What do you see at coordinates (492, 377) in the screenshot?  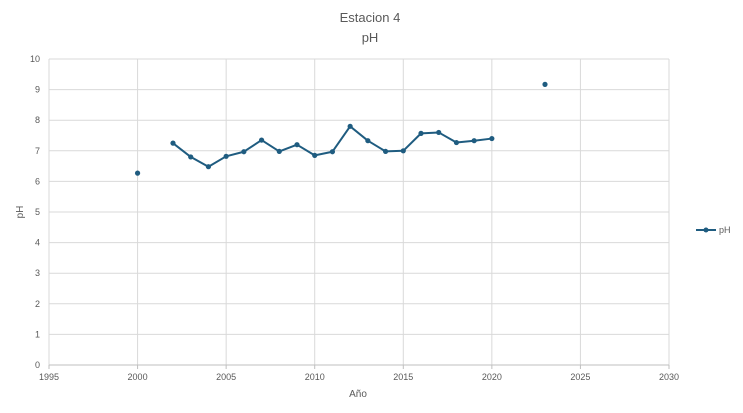 I see `x-tick-label: 2020` at bounding box center [492, 377].